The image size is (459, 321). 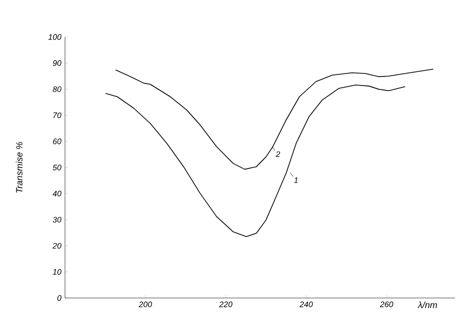 I want to click on y-tick-label: 0, so click(x=59, y=298).